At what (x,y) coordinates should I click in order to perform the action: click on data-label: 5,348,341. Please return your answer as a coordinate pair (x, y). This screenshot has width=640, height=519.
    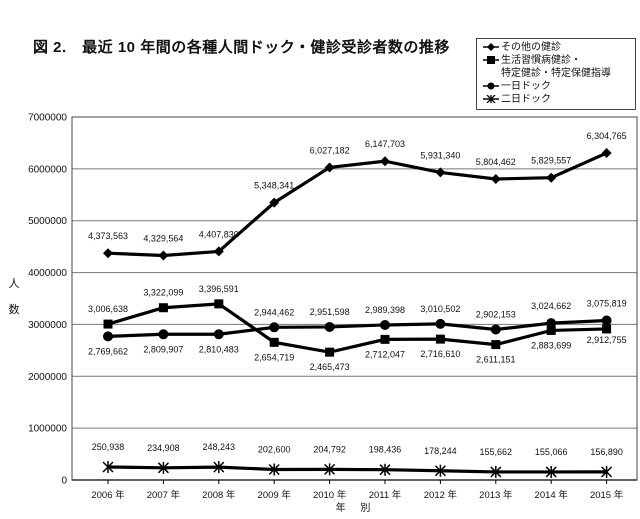
    Looking at the image, I should click on (274, 186).